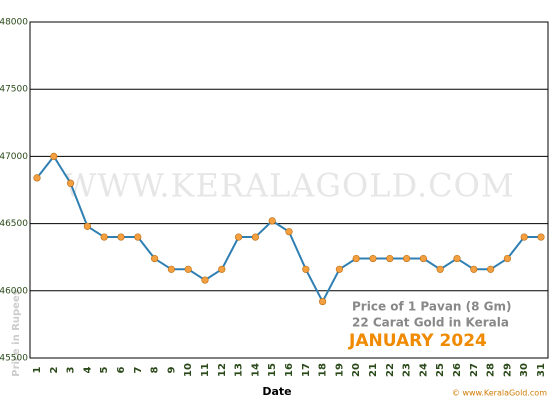 The height and width of the screenshot is (400, 550). I want to click on y-tick-label: 48000, so click(14, 23).